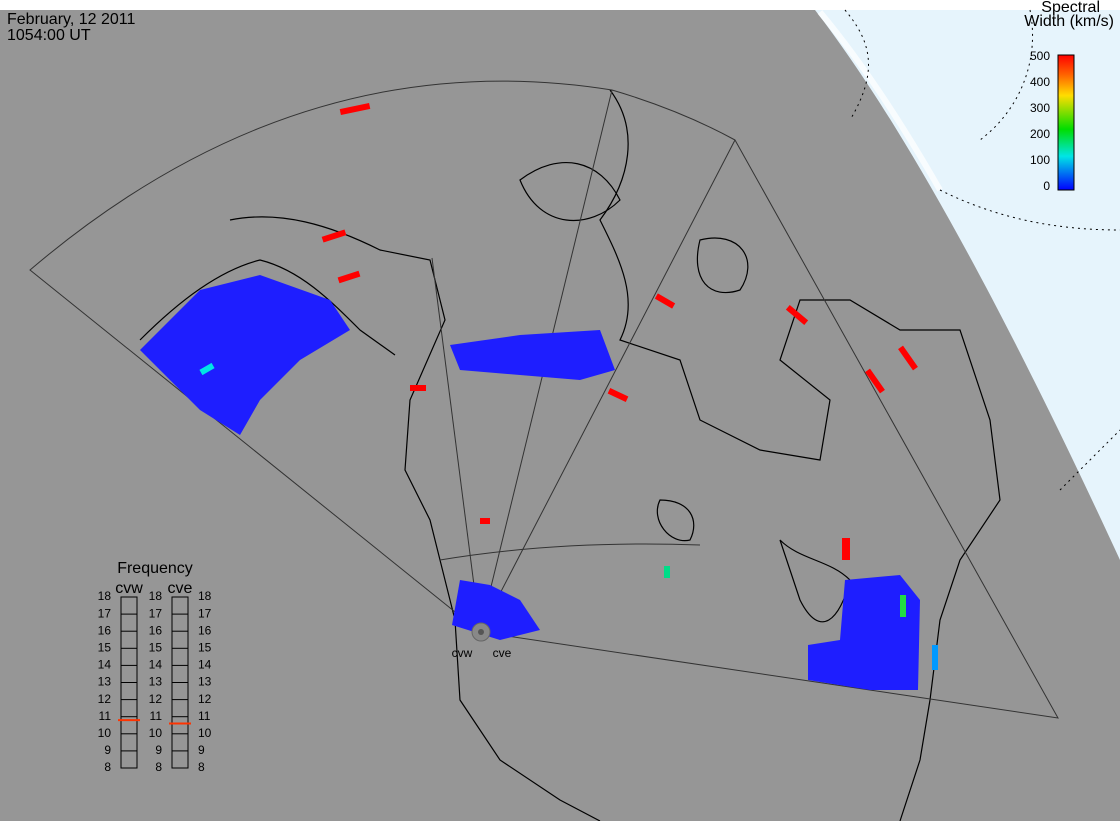 This screenshot has height=821, width=1120. I want to click on colorbar-title: Width (km/s), so click(1069, 21).